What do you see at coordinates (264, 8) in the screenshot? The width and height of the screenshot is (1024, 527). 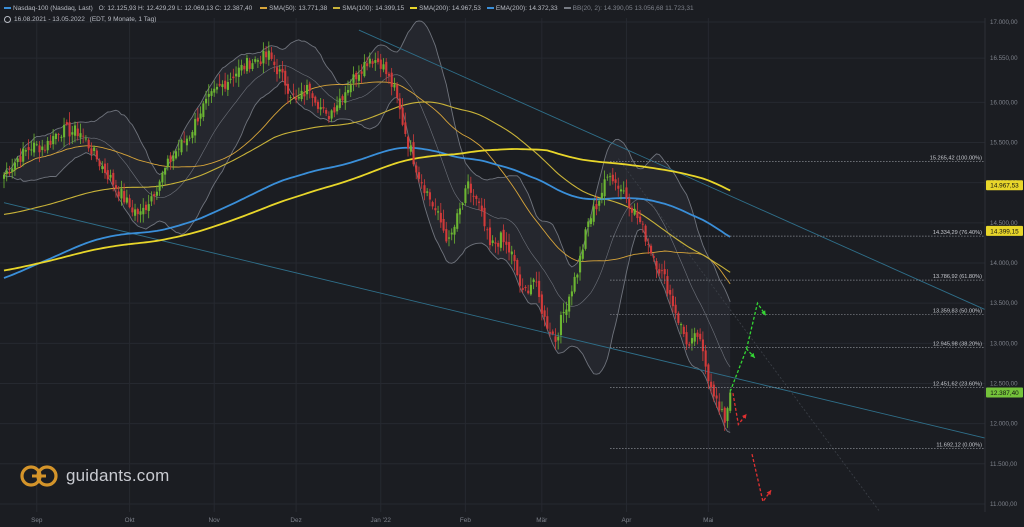 I see `indicator-swatch` at bounding box center [264, 8].